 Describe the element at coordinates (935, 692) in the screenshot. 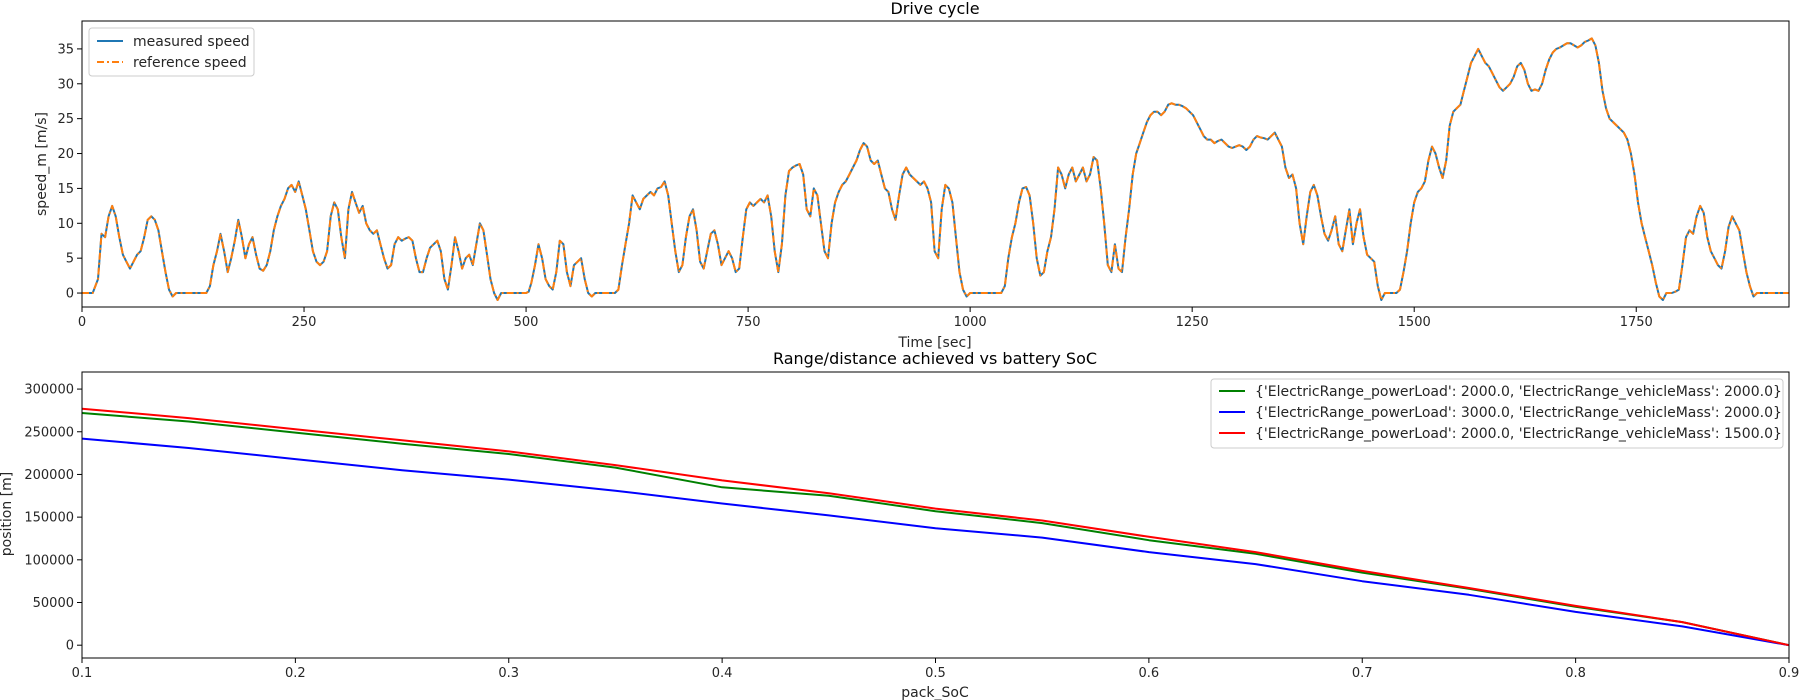

I see `range-vs-soc-x-axis-label: pack_SoC` at that location.